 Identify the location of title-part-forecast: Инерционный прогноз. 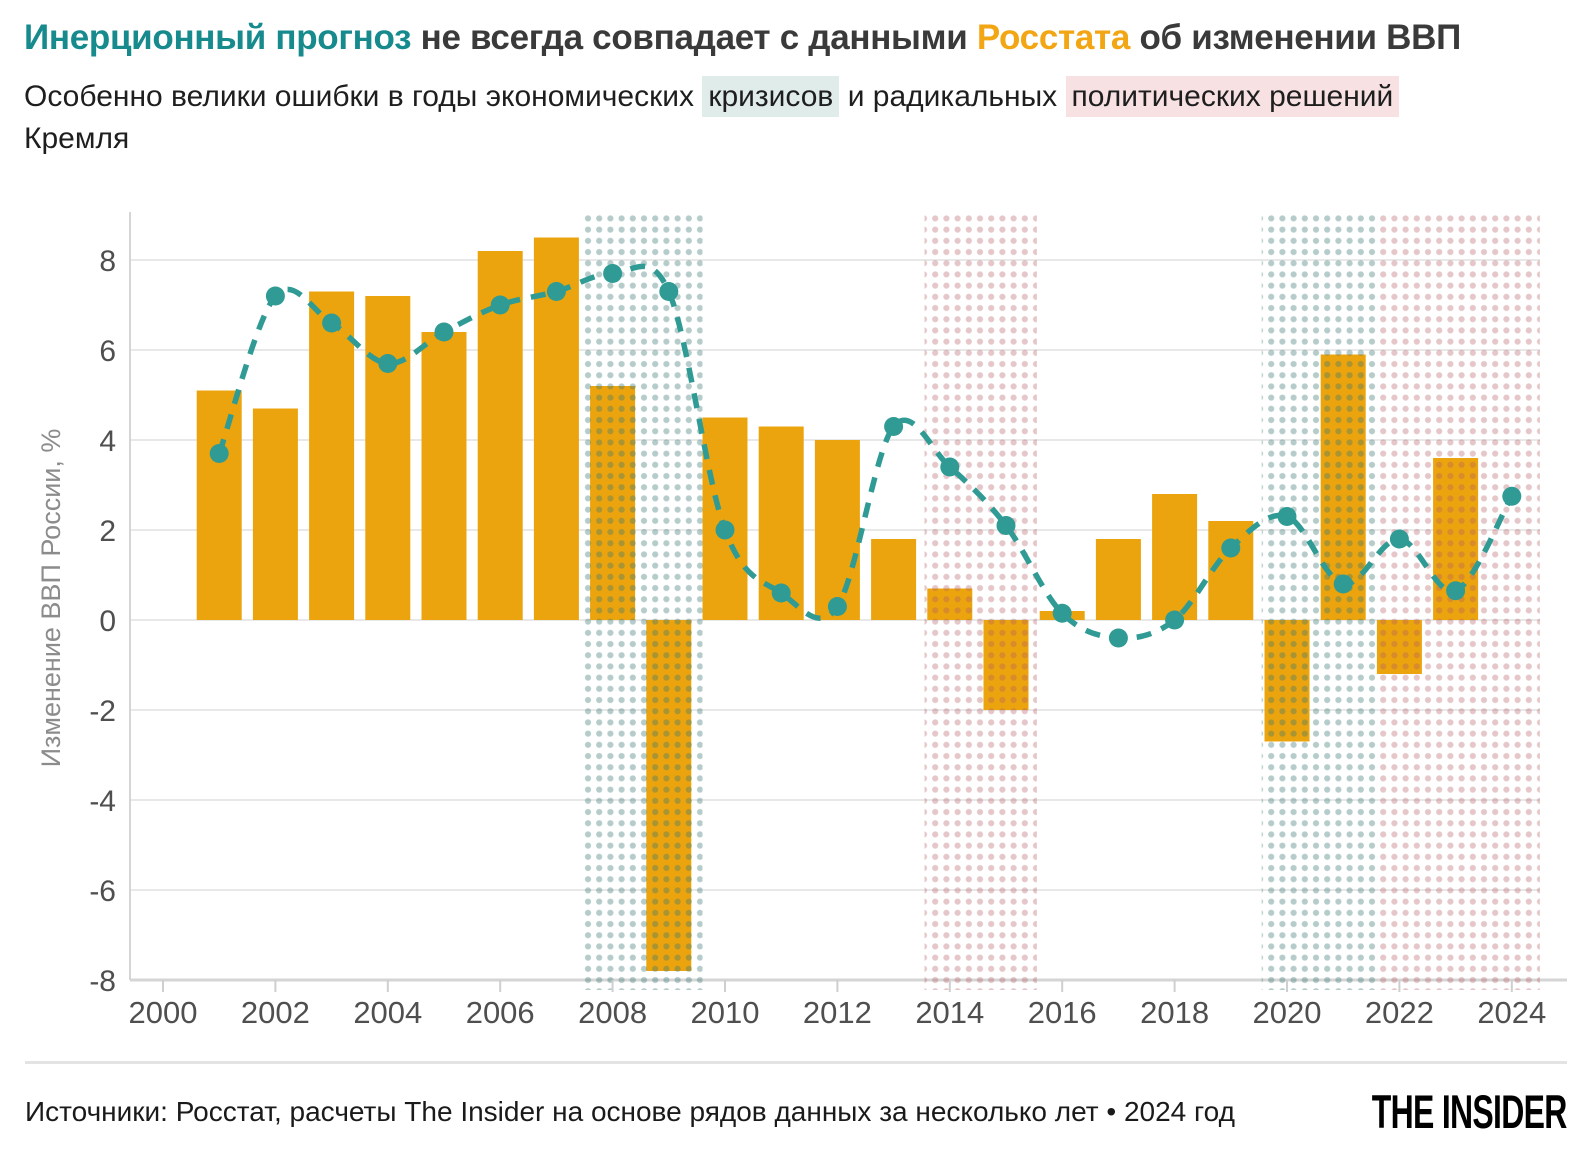
(218, 37).